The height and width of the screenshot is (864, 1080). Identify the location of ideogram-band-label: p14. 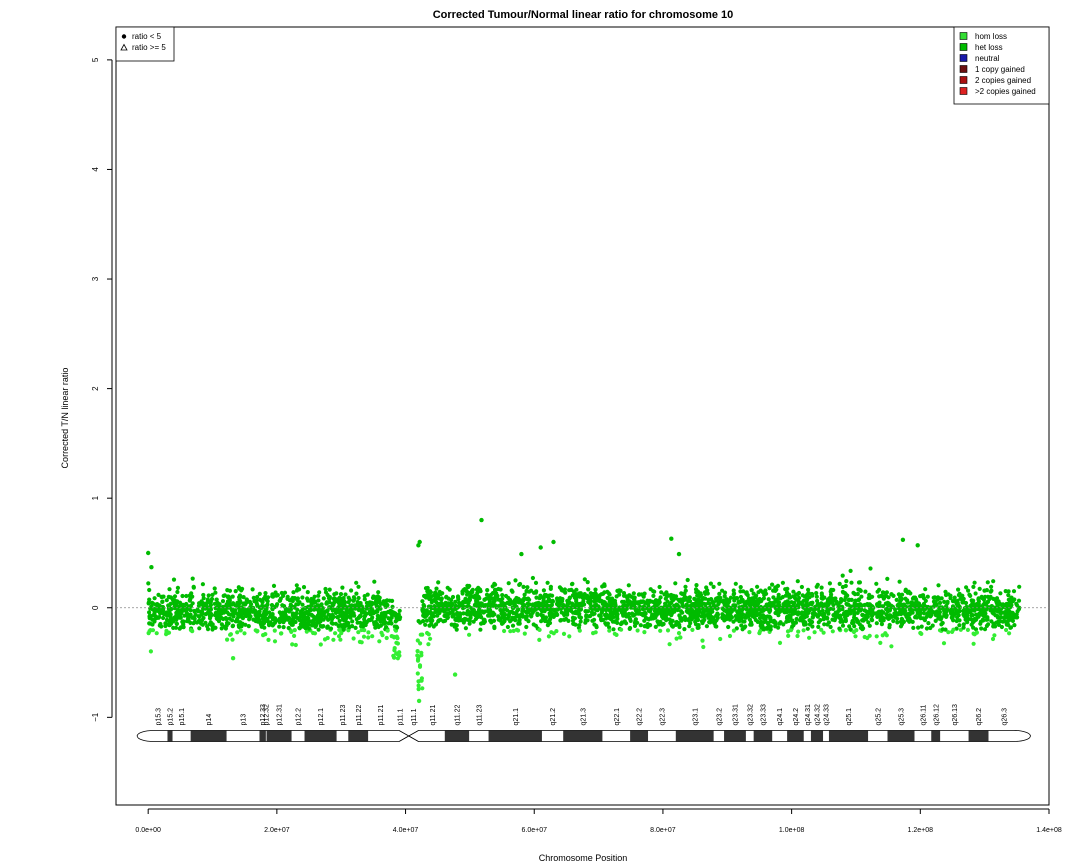
(209, 720).